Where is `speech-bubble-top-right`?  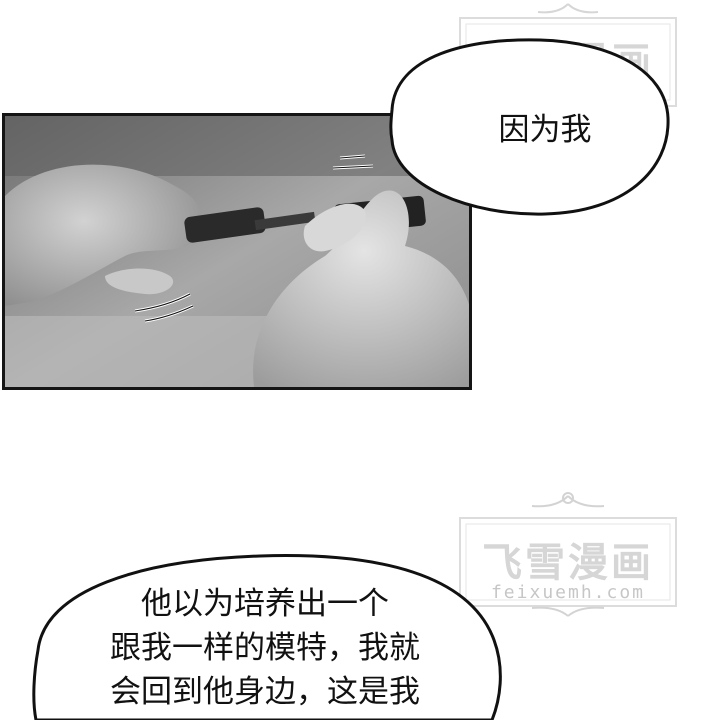
speech-bubble-top-right is located at coordinates (529, 127).